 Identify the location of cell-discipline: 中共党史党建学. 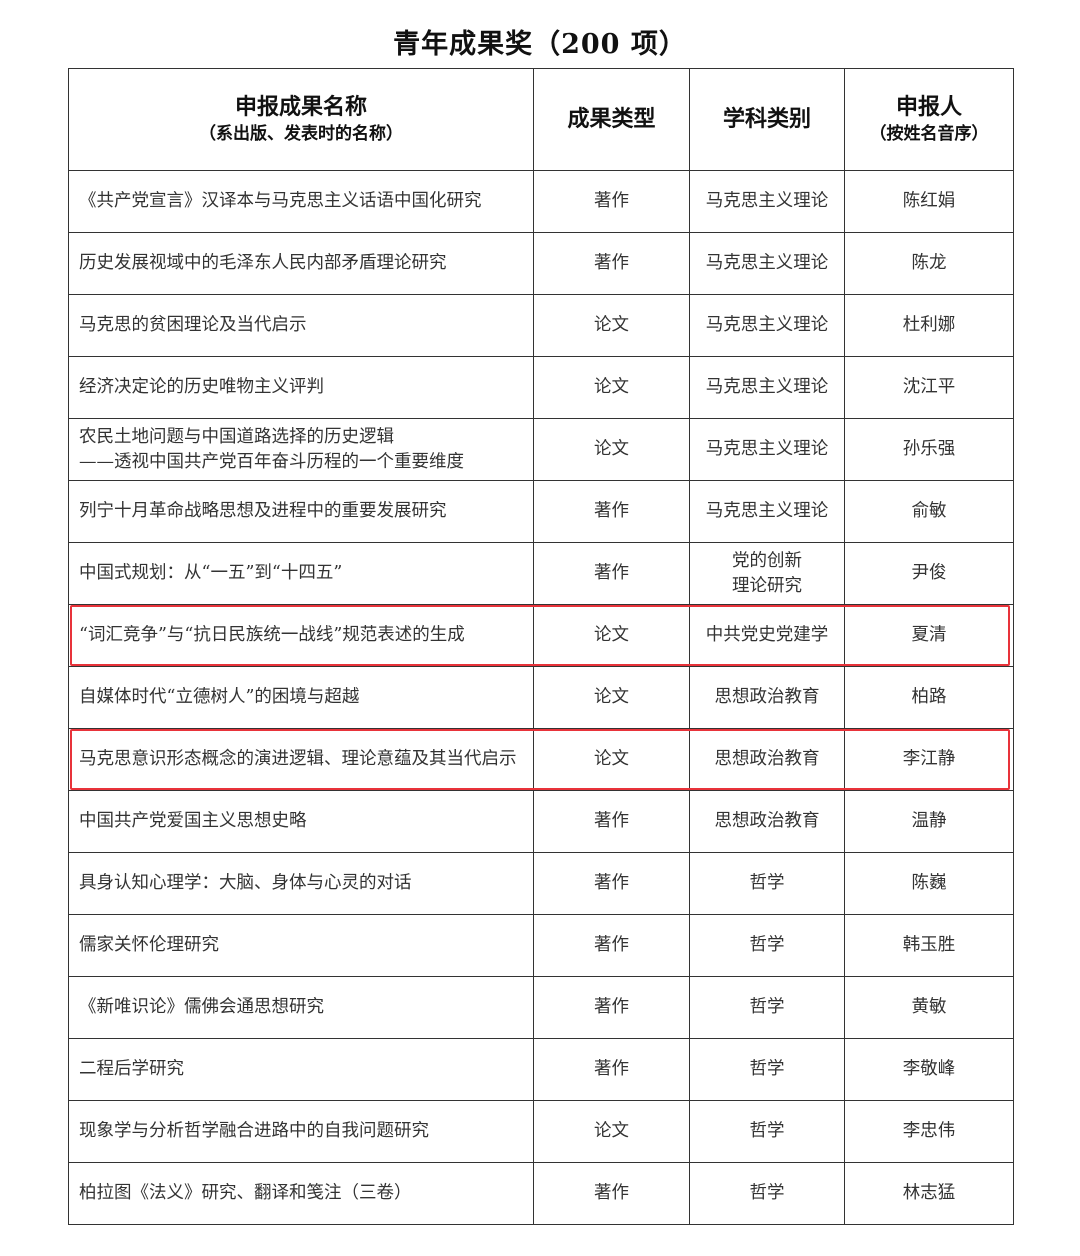
(767, 635).